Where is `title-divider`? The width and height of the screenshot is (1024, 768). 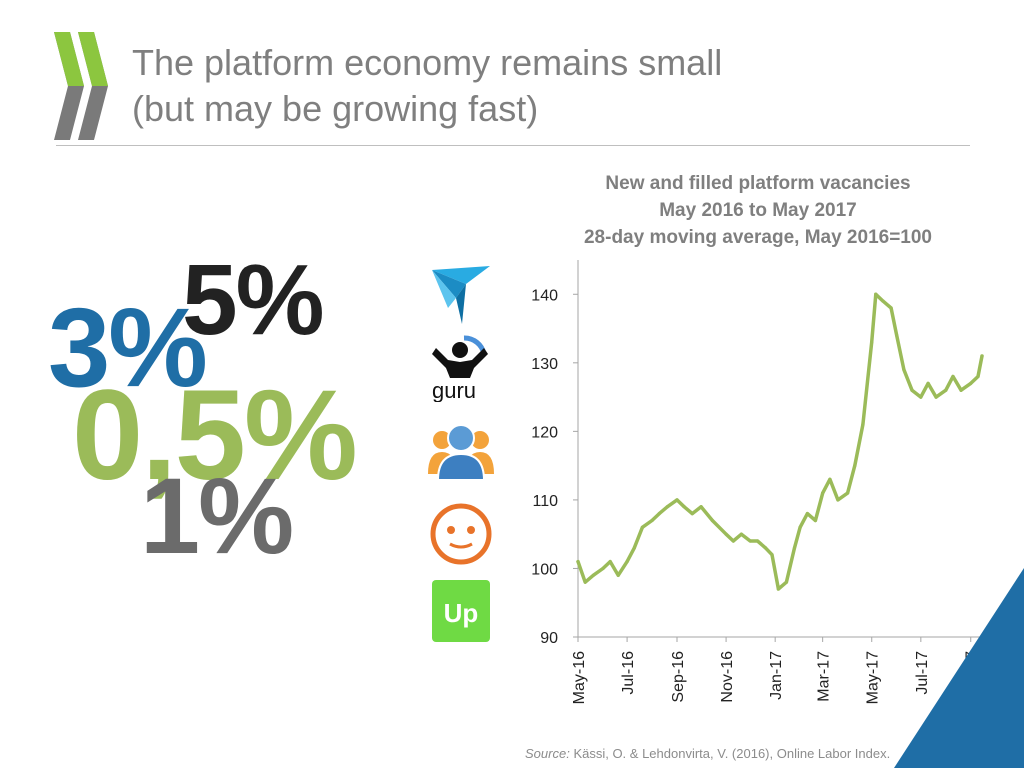
title-divider is located at coordinates (513, 145).